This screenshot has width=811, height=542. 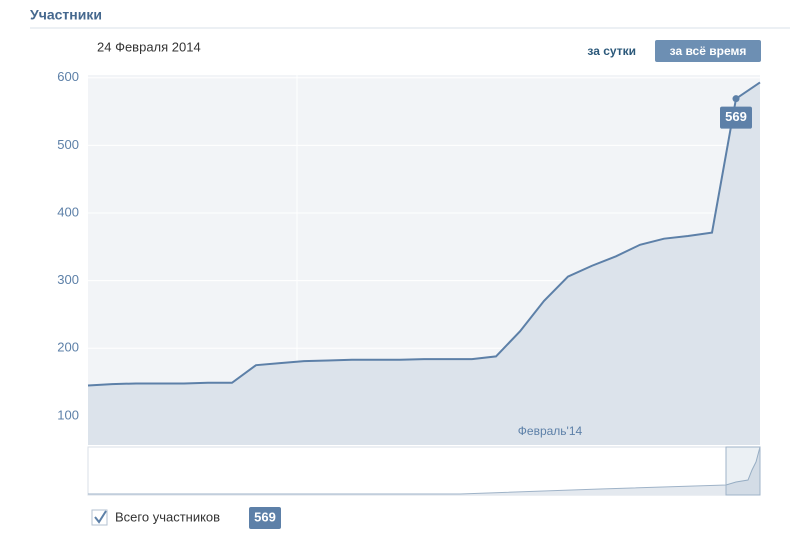 I want to click on tooltip-value: 569, so click(x=736, y=116).